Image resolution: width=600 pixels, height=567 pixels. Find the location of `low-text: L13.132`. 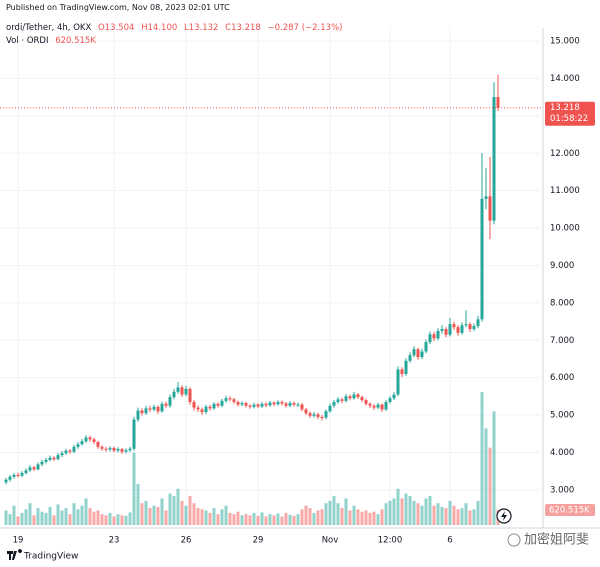

low-text: L13.132 is located at coordinates (201, 28).